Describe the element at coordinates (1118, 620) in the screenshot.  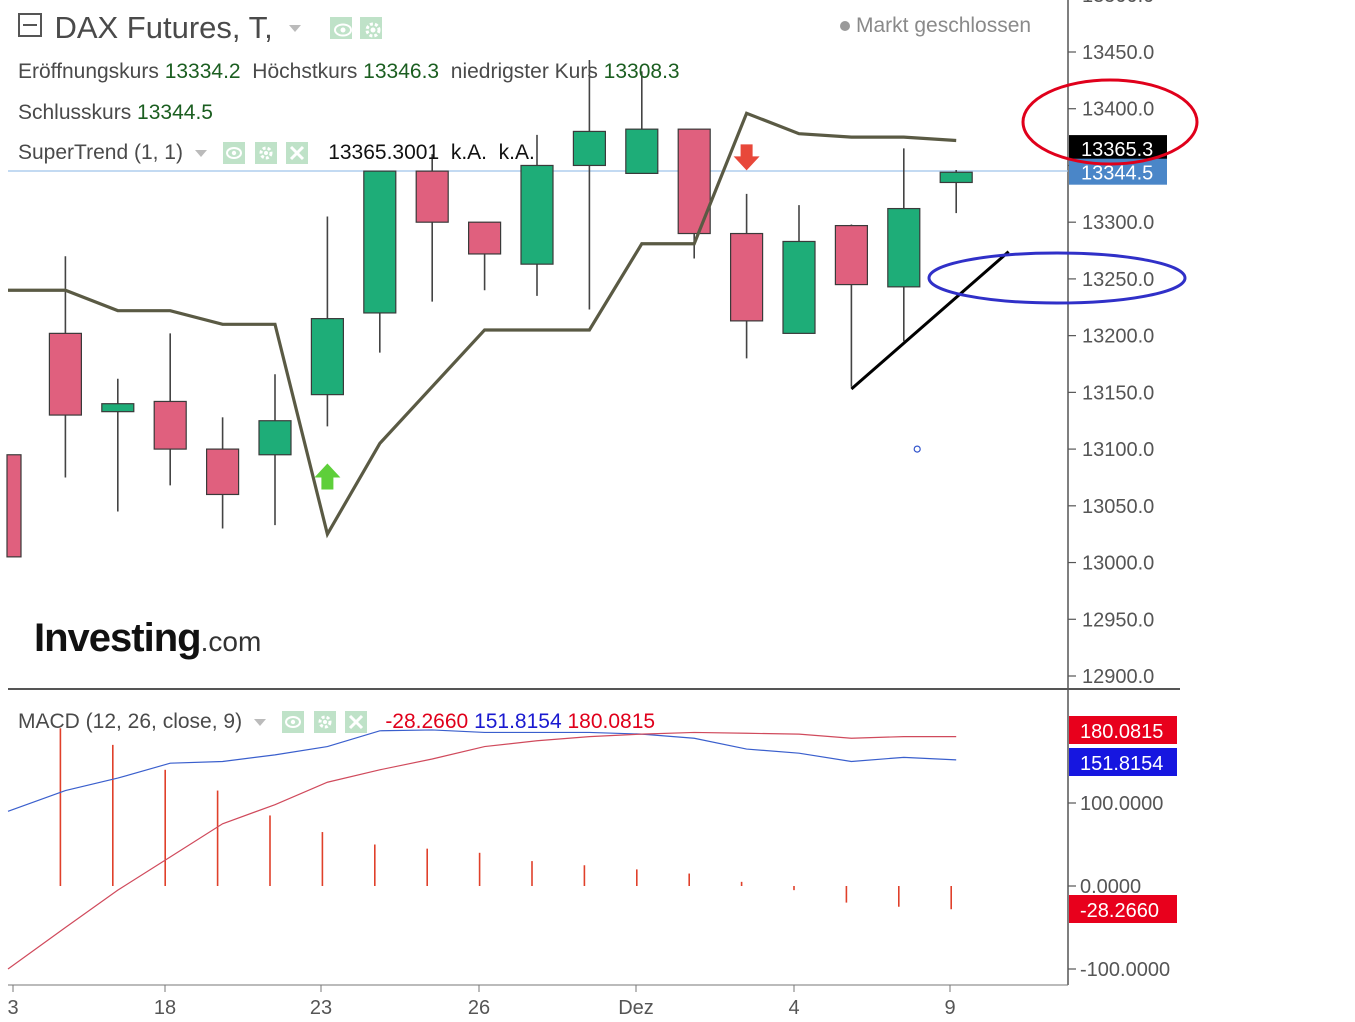
I see `price-tick-label: 12950.0` at that location.